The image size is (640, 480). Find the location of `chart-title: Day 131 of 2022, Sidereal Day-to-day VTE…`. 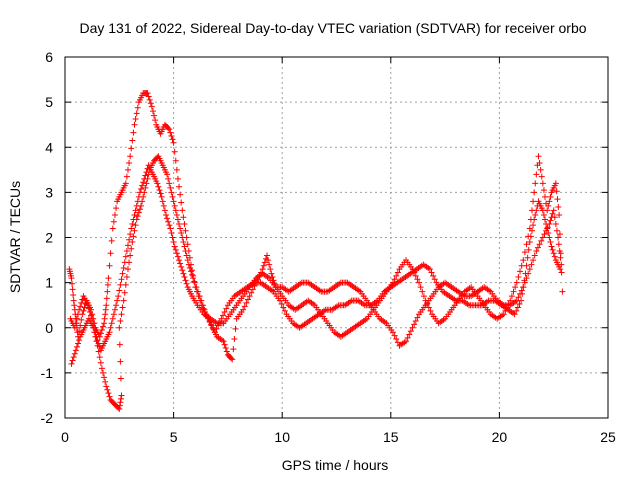

chart-title: Day 131 of 2022, Sidereal Day-to-day VTE… is located at coordinates (332, 28).